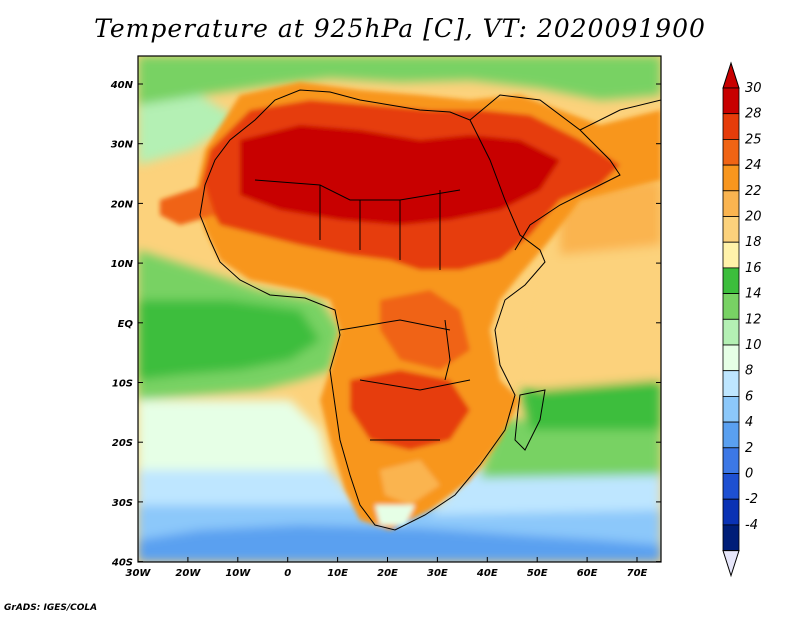  I want to click on colorbar-label: 10, so click(753, 345).